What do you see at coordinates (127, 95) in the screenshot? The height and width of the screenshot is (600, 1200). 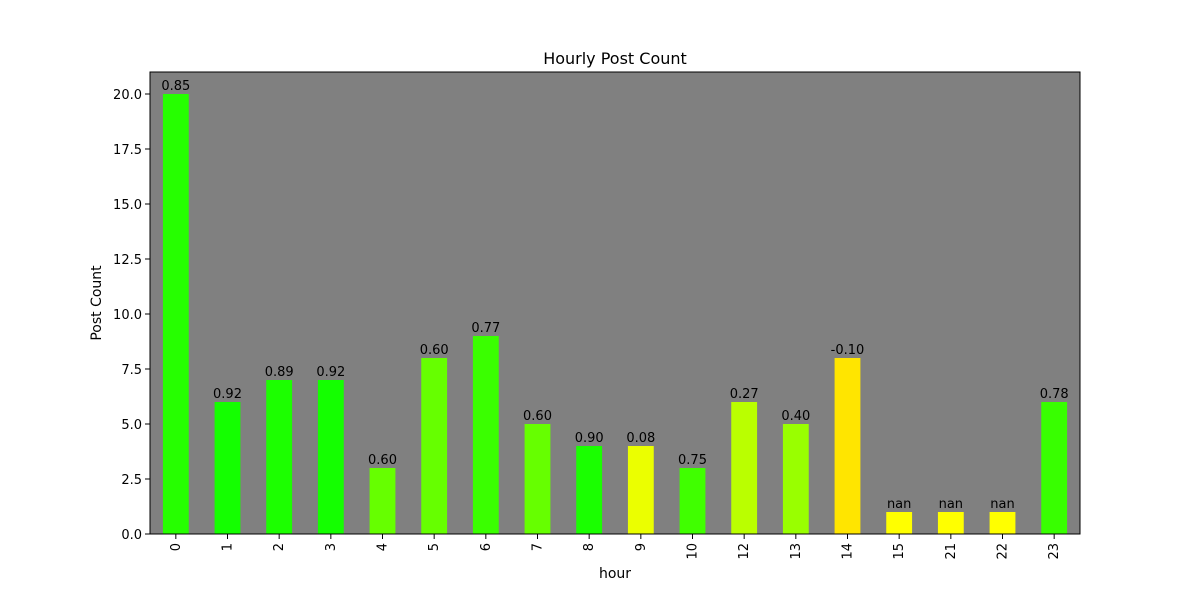 I see `y-tick-label: 20.0` at bounding box center [127, 95].